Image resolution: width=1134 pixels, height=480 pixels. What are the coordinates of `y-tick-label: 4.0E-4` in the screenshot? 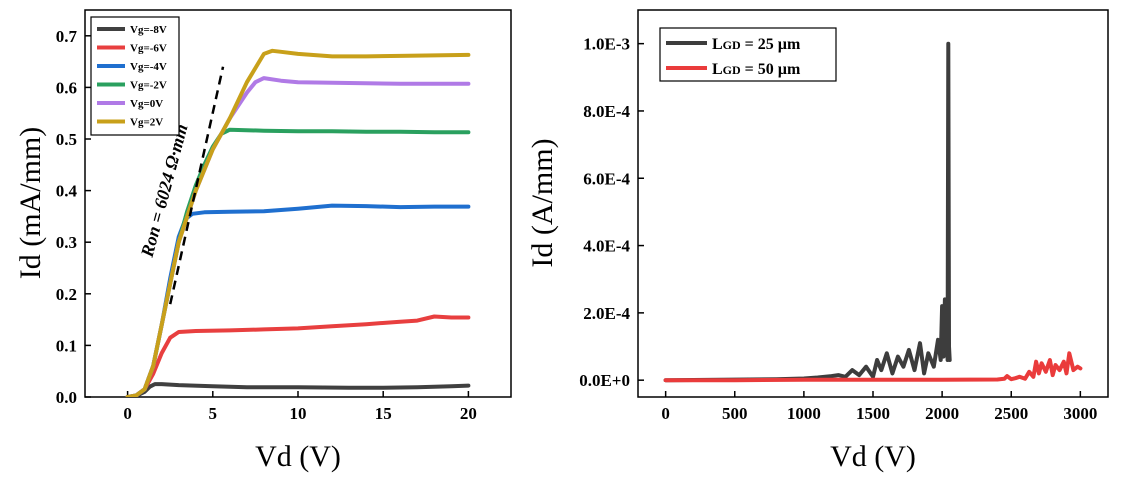 It's located at (606, 246).